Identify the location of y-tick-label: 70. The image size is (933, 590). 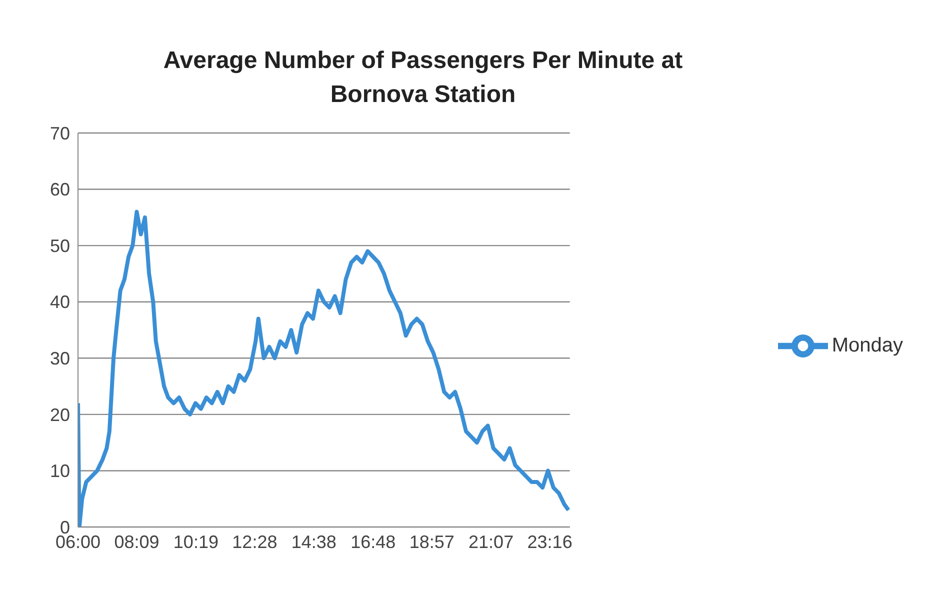
(60, 133).